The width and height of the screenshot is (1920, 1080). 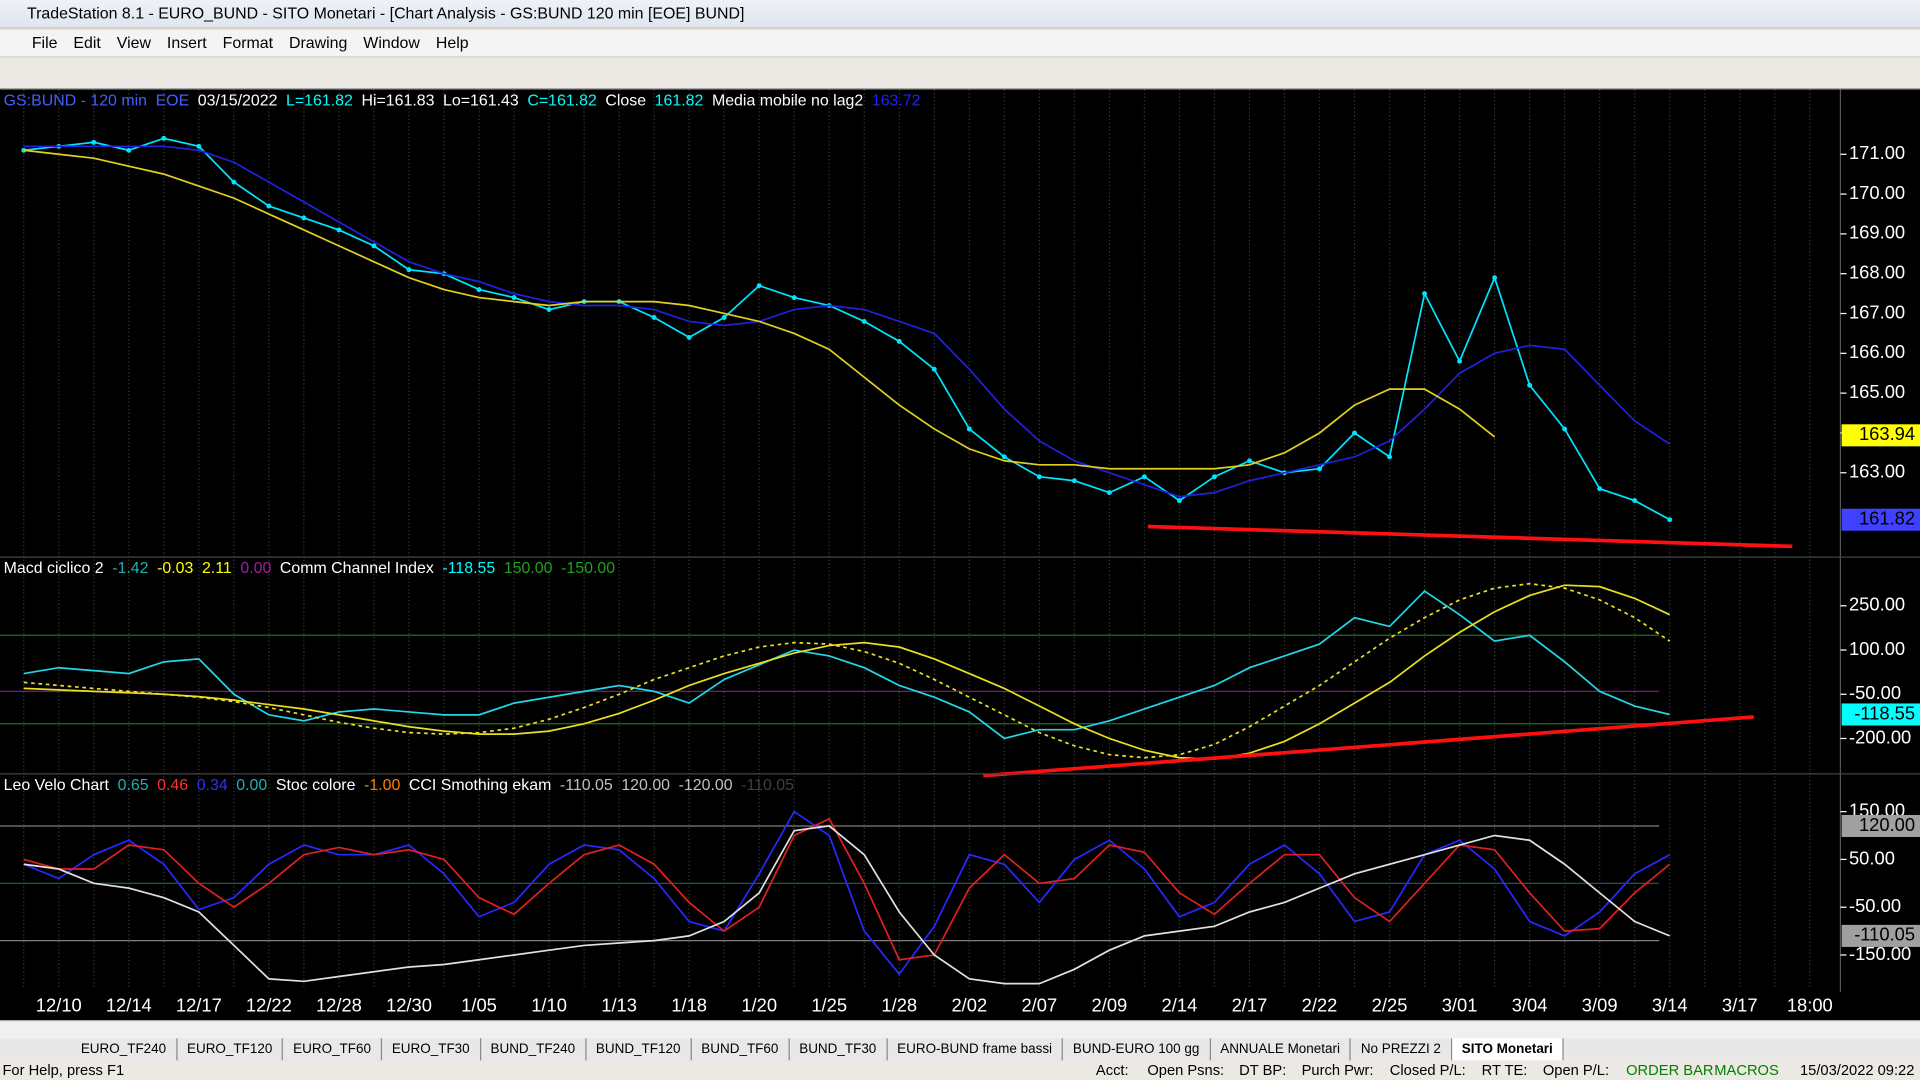 I want to click on menu-item: Window, so click(x=391, y=42).